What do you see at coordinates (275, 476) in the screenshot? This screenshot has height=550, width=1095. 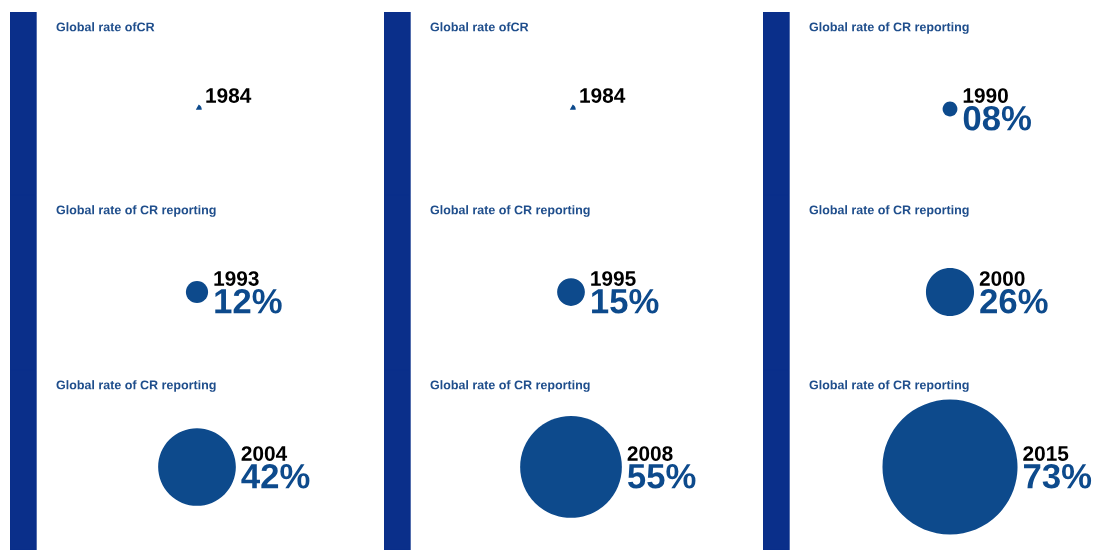 I see `data-label: 42%` at bounding box center [275, 476].